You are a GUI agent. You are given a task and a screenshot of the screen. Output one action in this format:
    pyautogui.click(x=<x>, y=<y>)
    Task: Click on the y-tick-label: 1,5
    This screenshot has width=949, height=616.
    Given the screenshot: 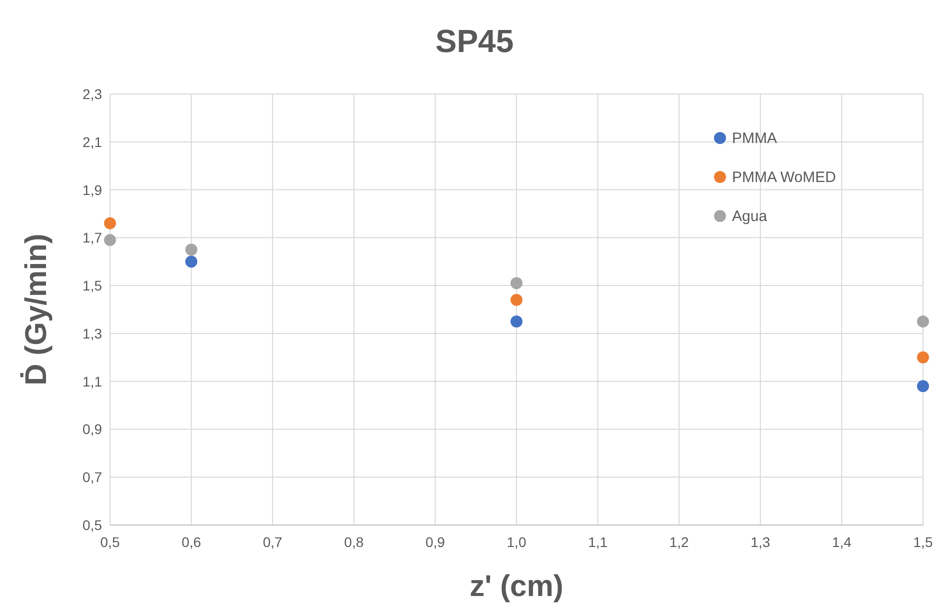 What is the action you would take?
    pyautogui.click(x=92, y=286)
    